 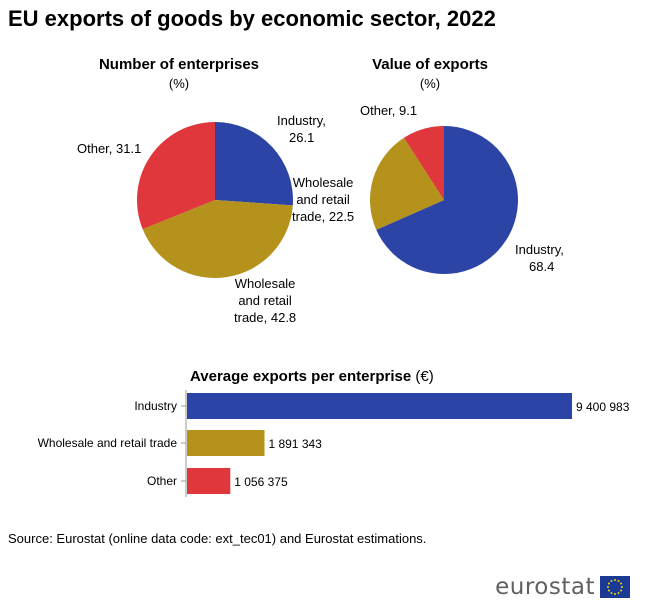 What do you see at coordinates (254, 164) in the screenshot?
I see `pie-enterprises-slice-industry` at bounding box center [254, 164].